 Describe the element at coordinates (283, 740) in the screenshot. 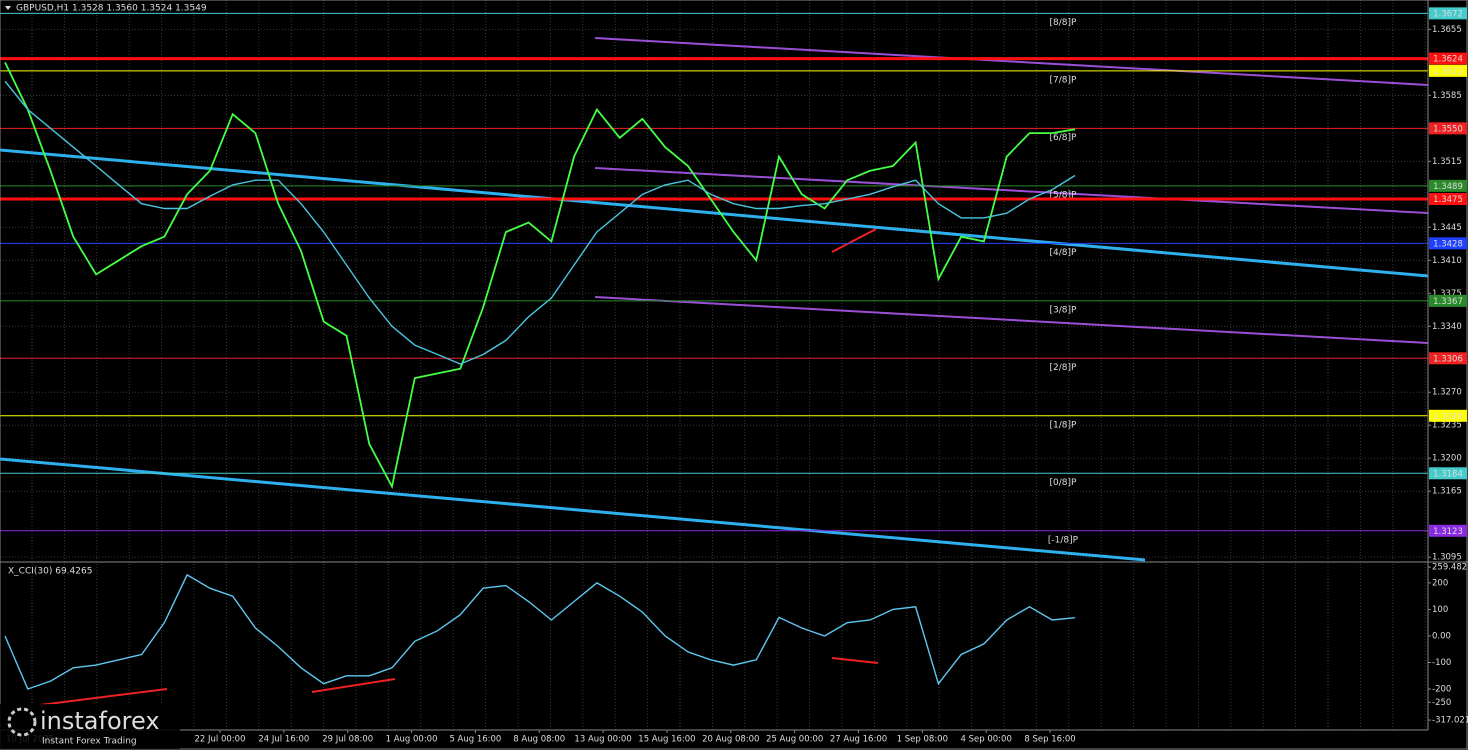

I see `x-tick-label: 24 Jul 16:00` at that location.